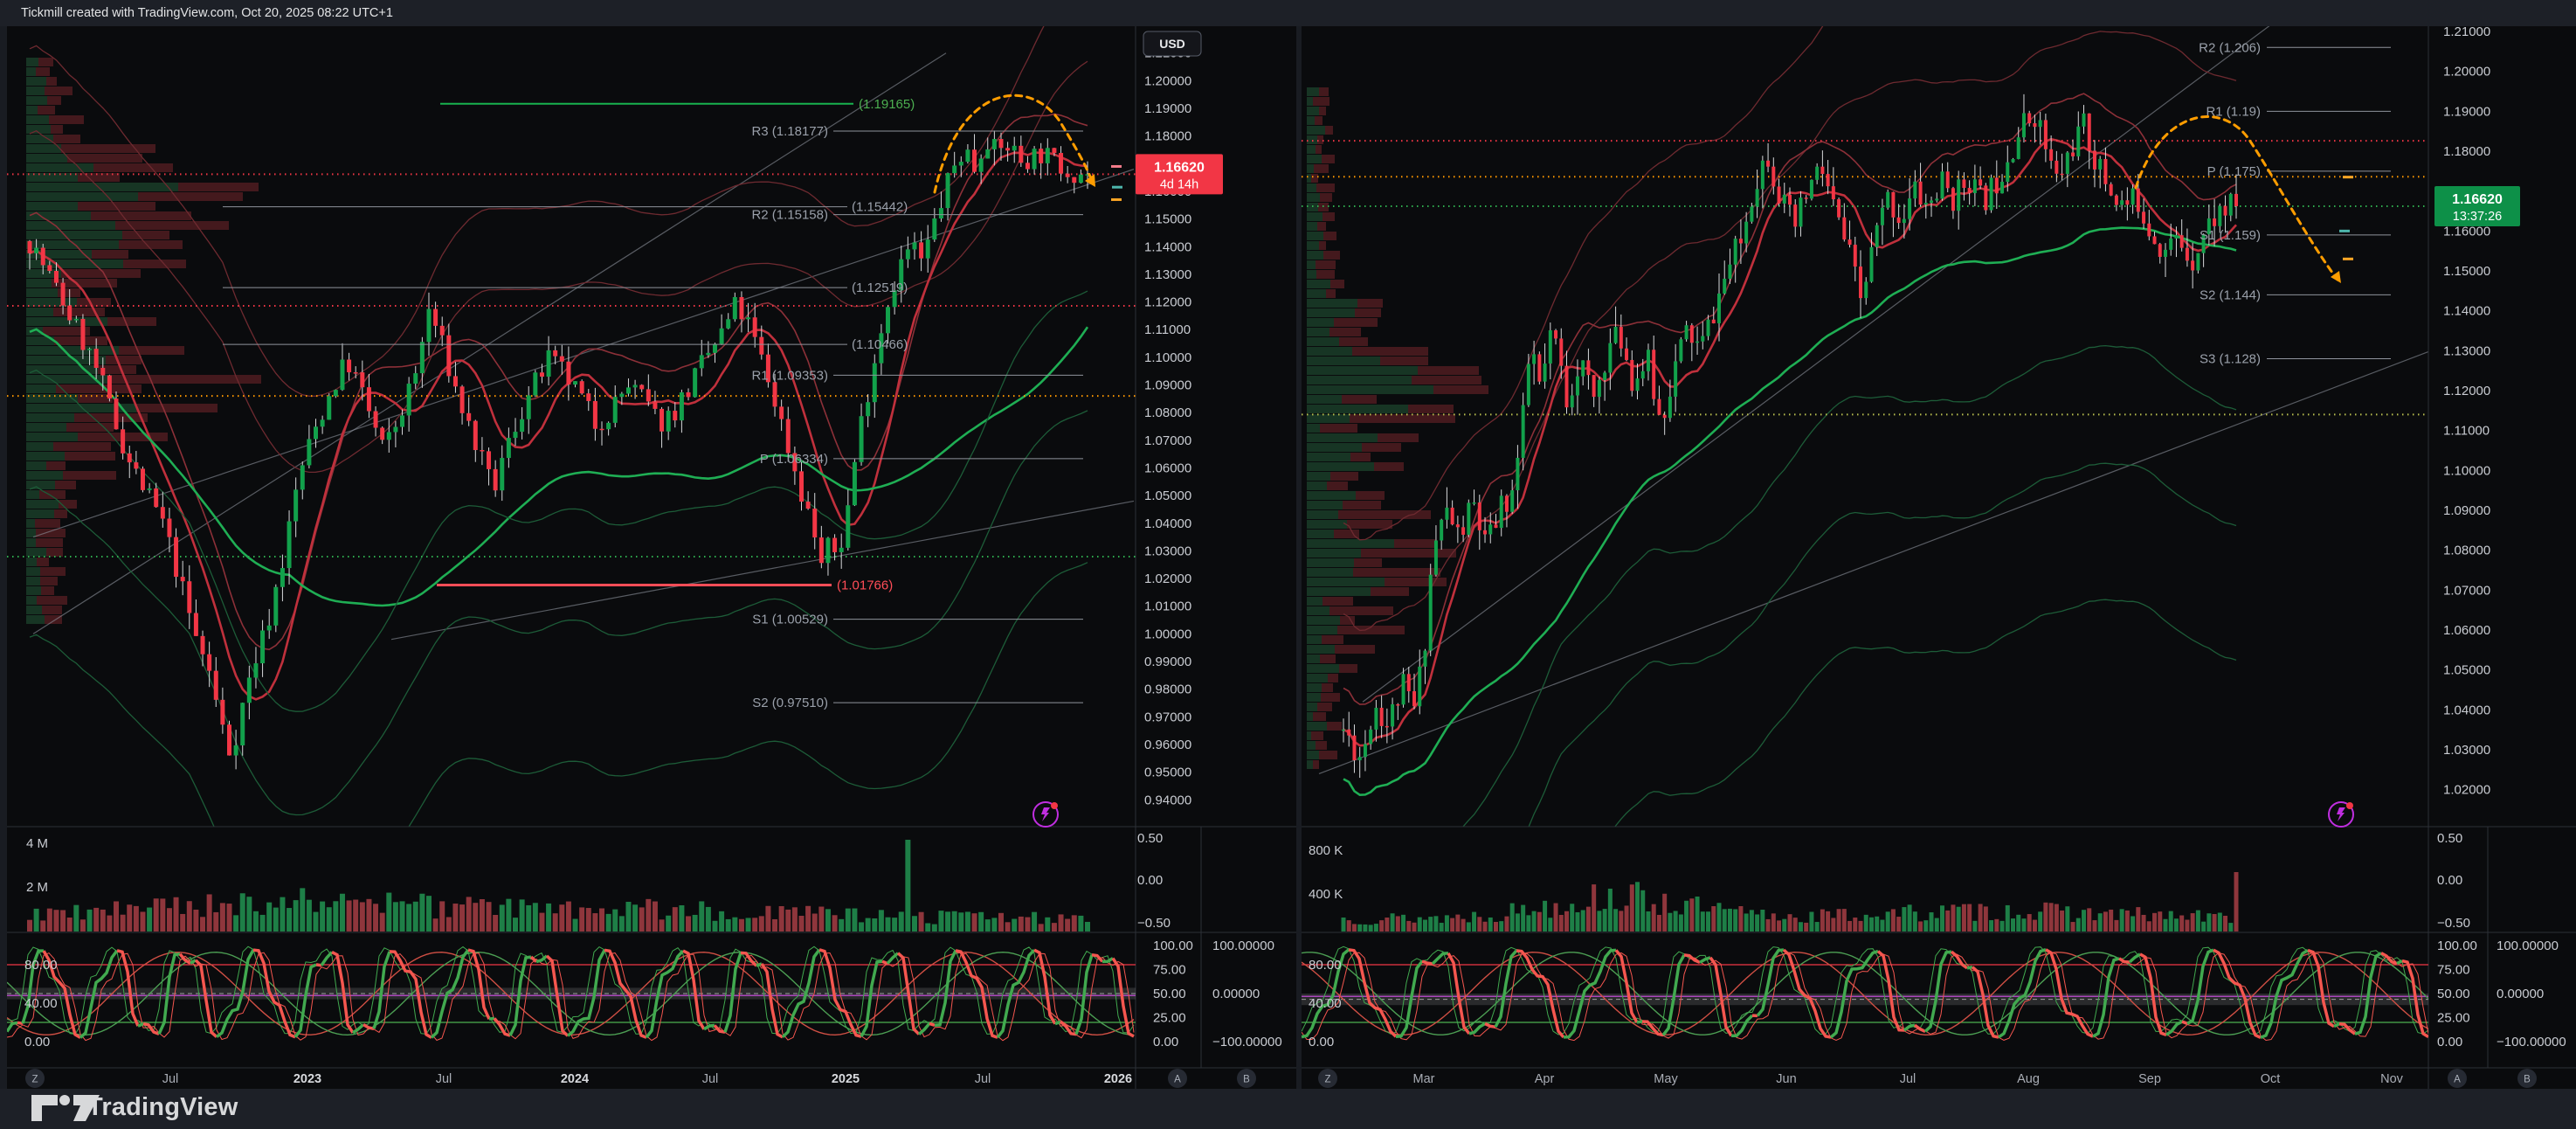 The width and height of the screenshot is (2576, 1129). Describe the element at coordinates (1167, 800) in the screenshot. I see `price-axis-label: 0.94000` at that location.